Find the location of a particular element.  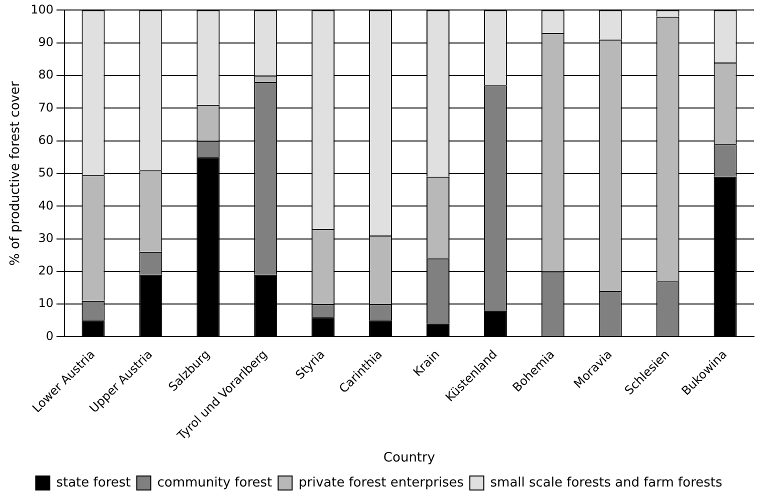

legend-label: state forest is located at coordinates (93, 482).